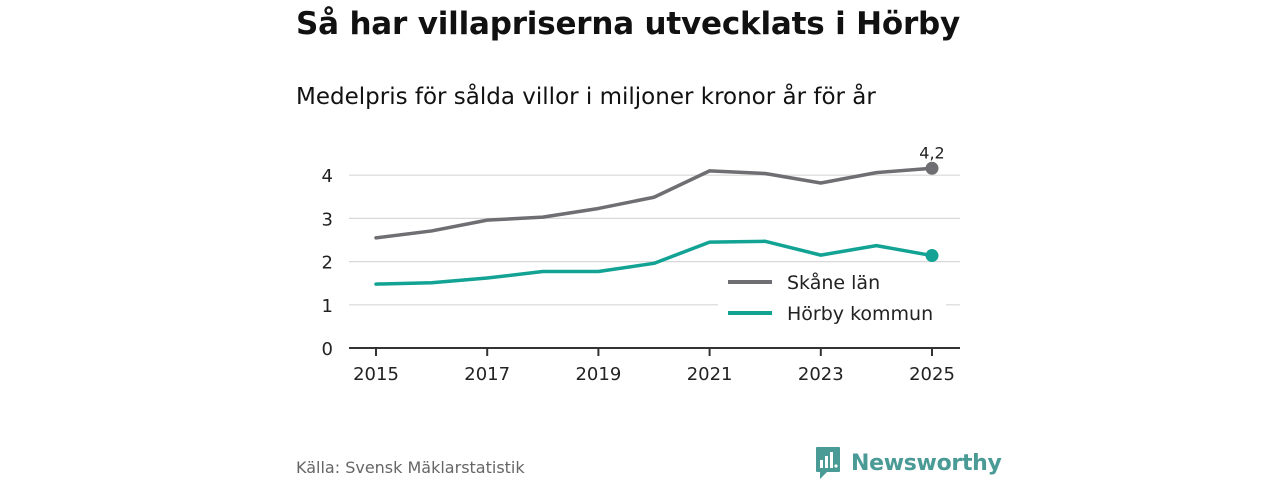 The width and height of the screenshot is (1280, 480). I want to click on end-marker-skane, so click(932, 168).